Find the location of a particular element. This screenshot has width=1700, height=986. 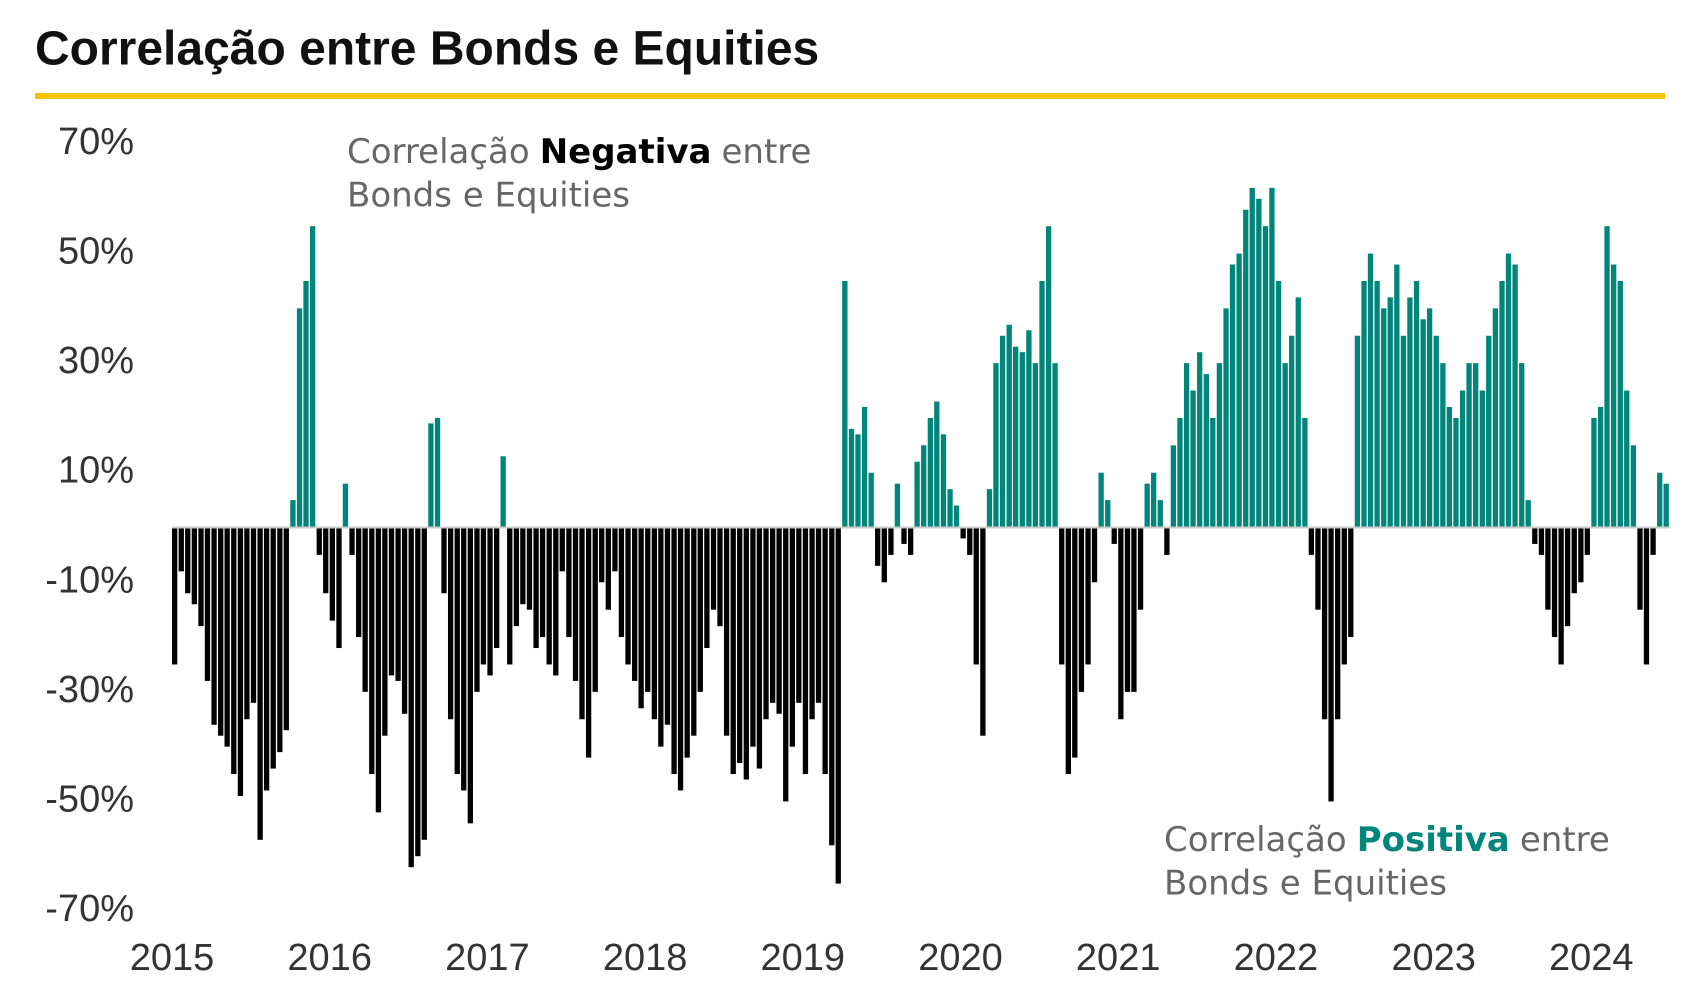

x-tick-label: 2018 is located at coordinates (645, 958).